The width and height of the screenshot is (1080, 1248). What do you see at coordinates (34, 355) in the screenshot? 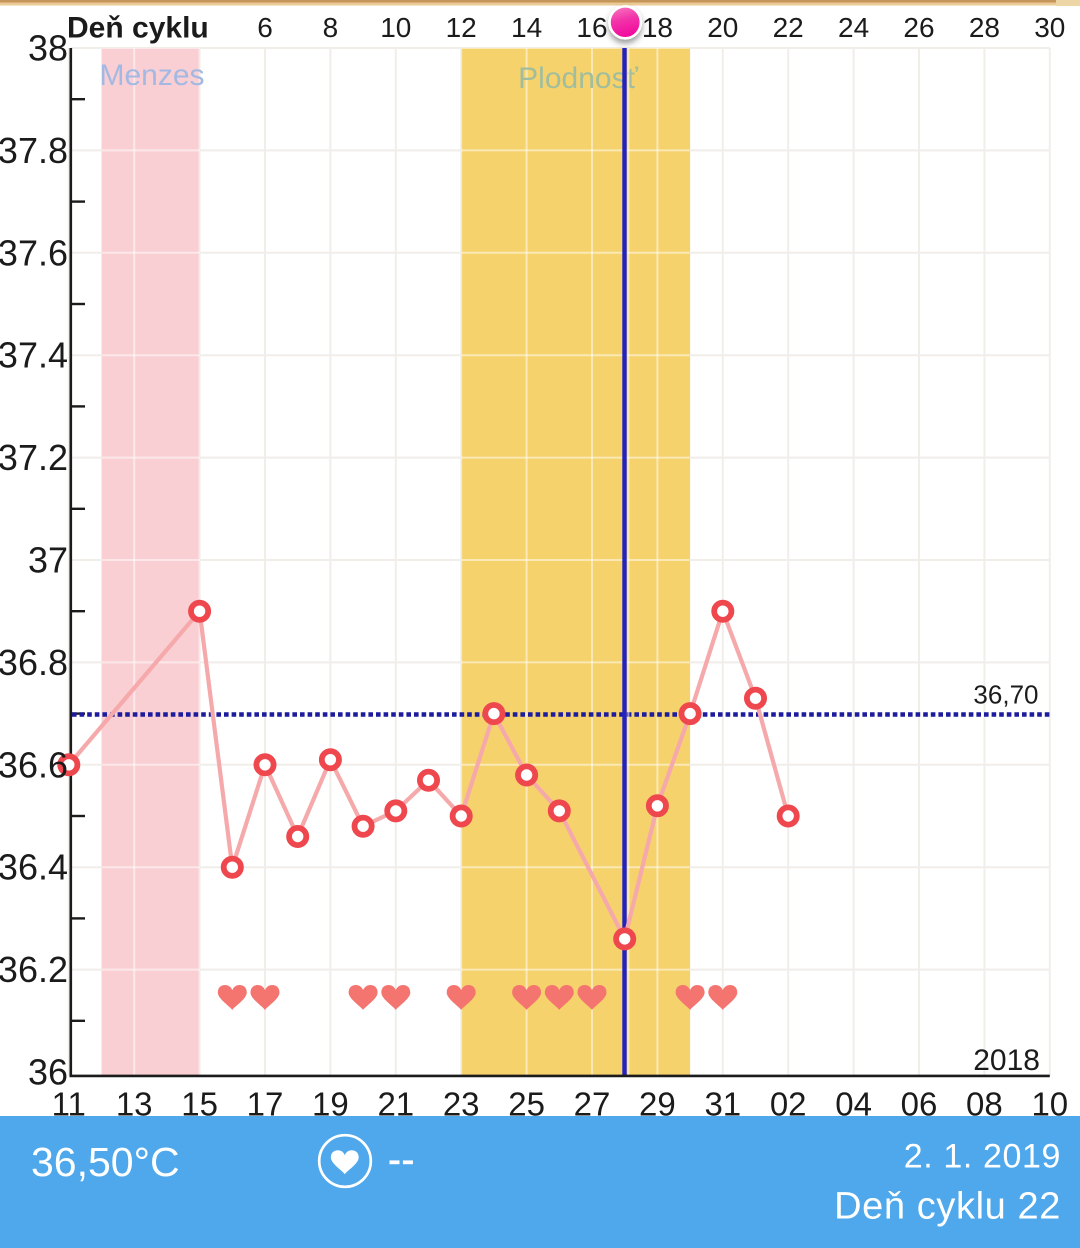
I see `svg-text: 37.4` at bounding box center [34, 355].